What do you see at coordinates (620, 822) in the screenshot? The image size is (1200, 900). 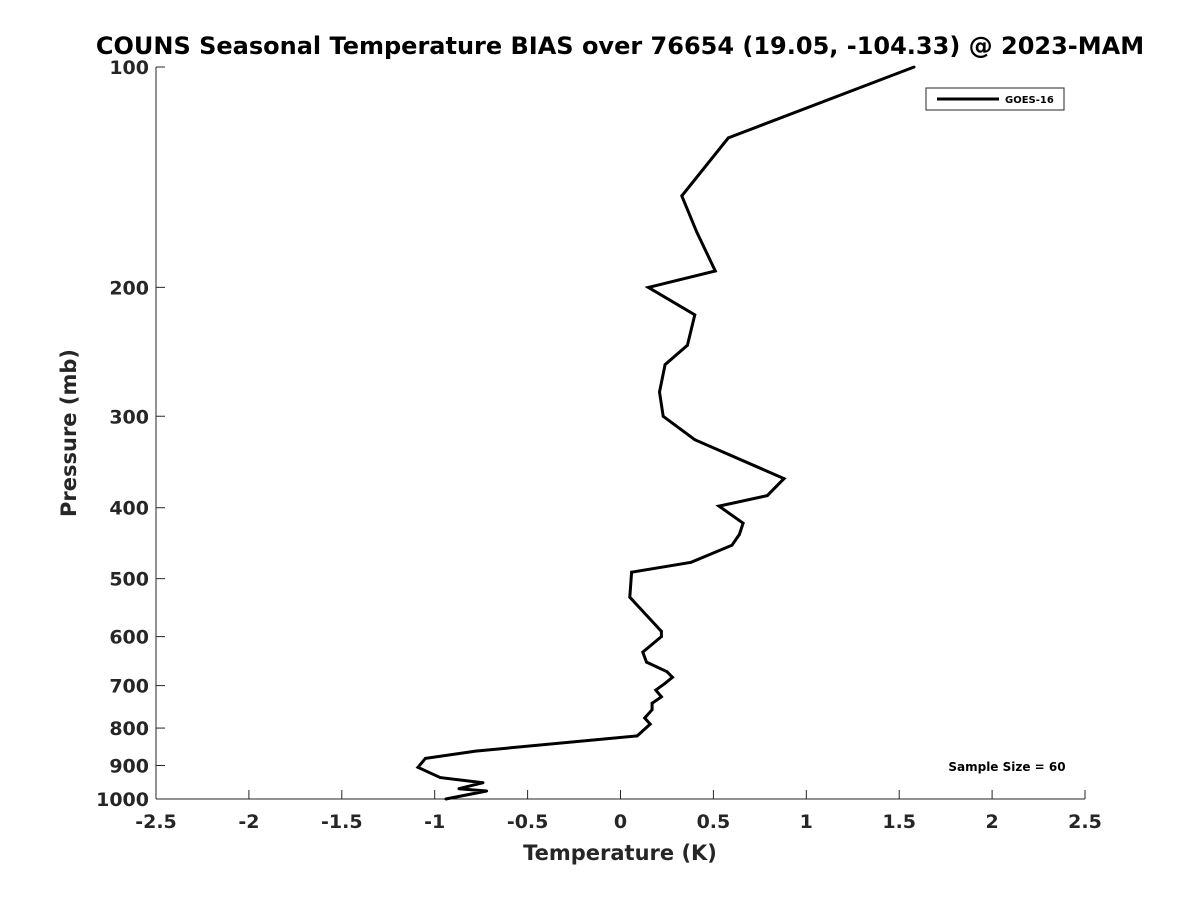 I see `x-tick-label: 0` at bounding box center [620, 822].